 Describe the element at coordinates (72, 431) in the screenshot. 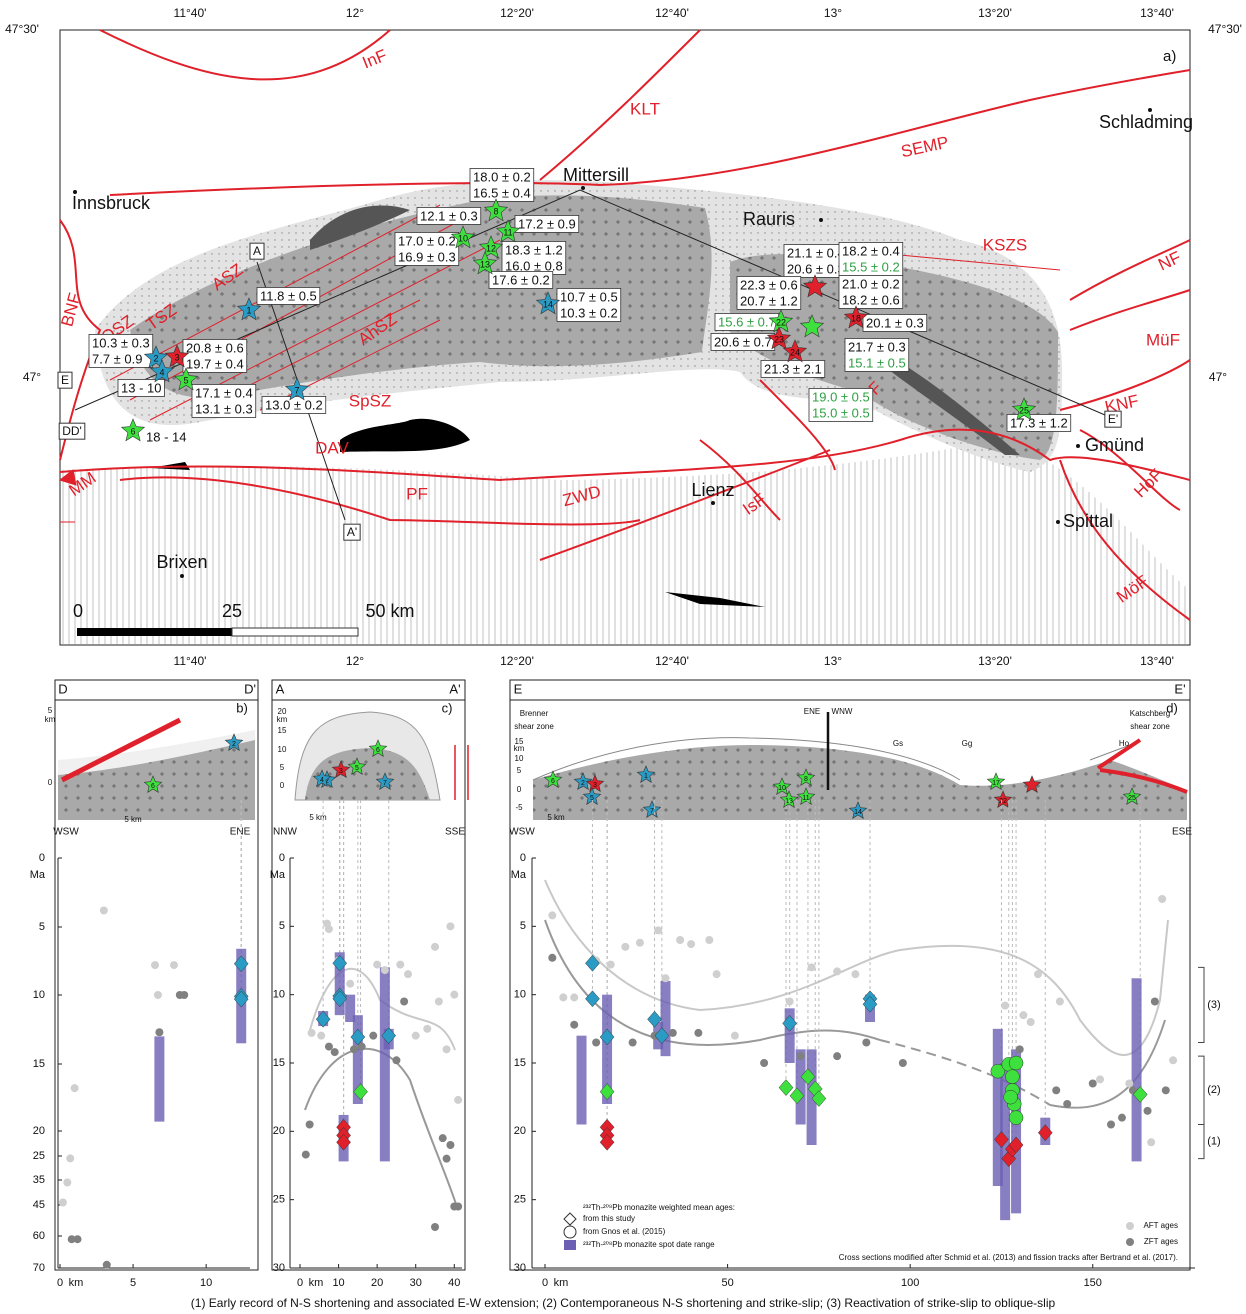

I see `label-box` at that location.